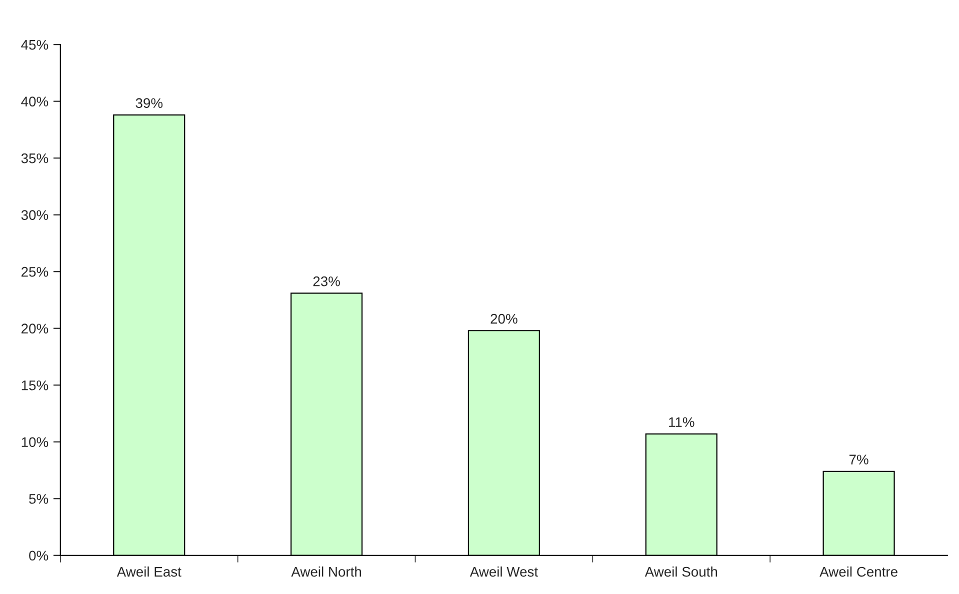 This screenshot has height=594, width=959. What do you see at coordinates (35, 271) in the screenshot?
I see `y-tick-label: 25%` at bounding box center [35, 271].